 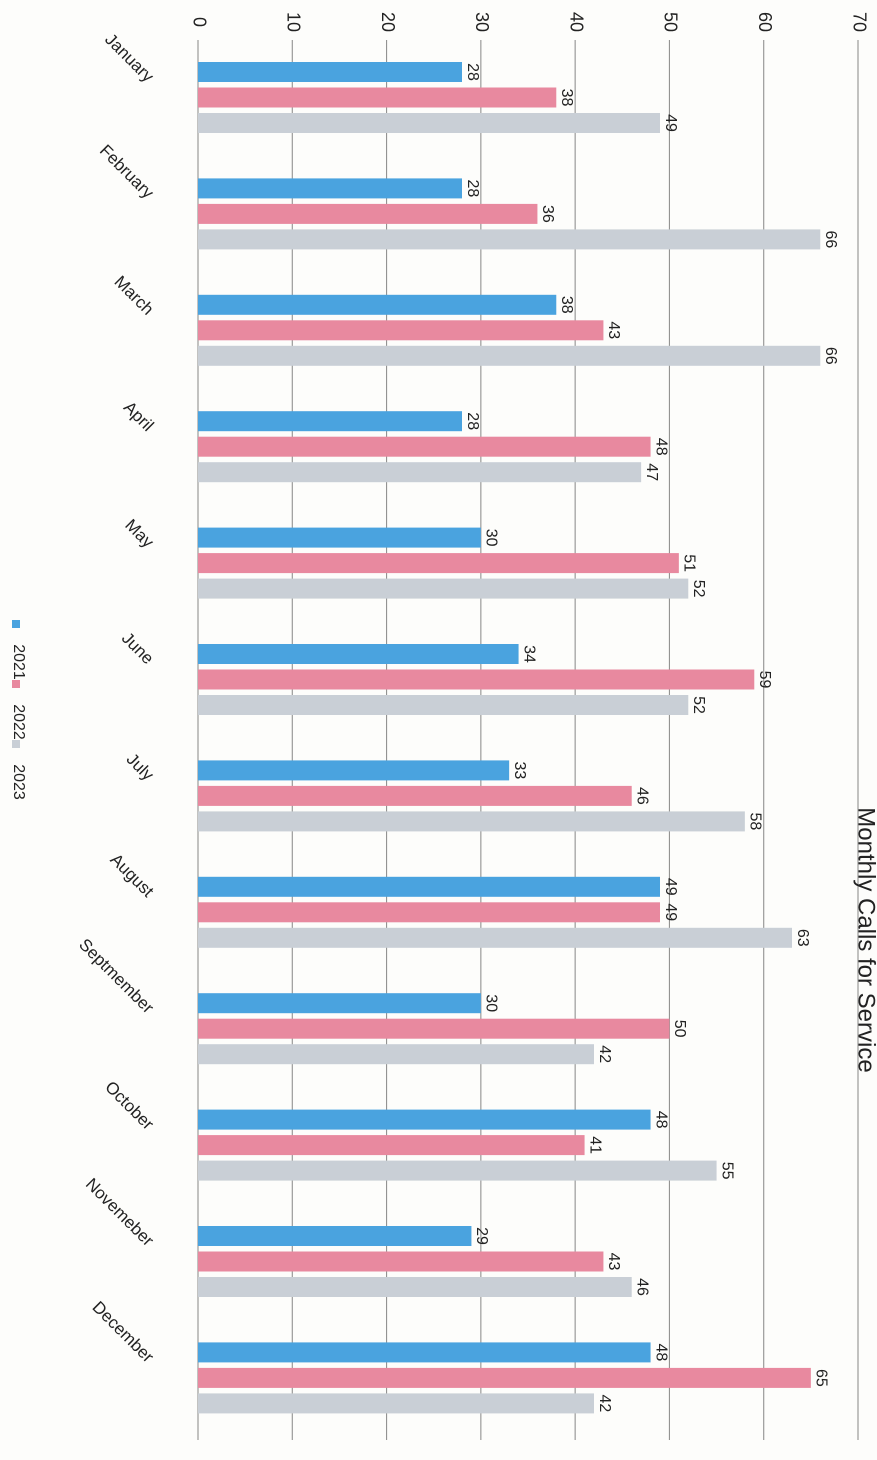 I want to click on data-label-2022: 38, so click(x=566, y=98).